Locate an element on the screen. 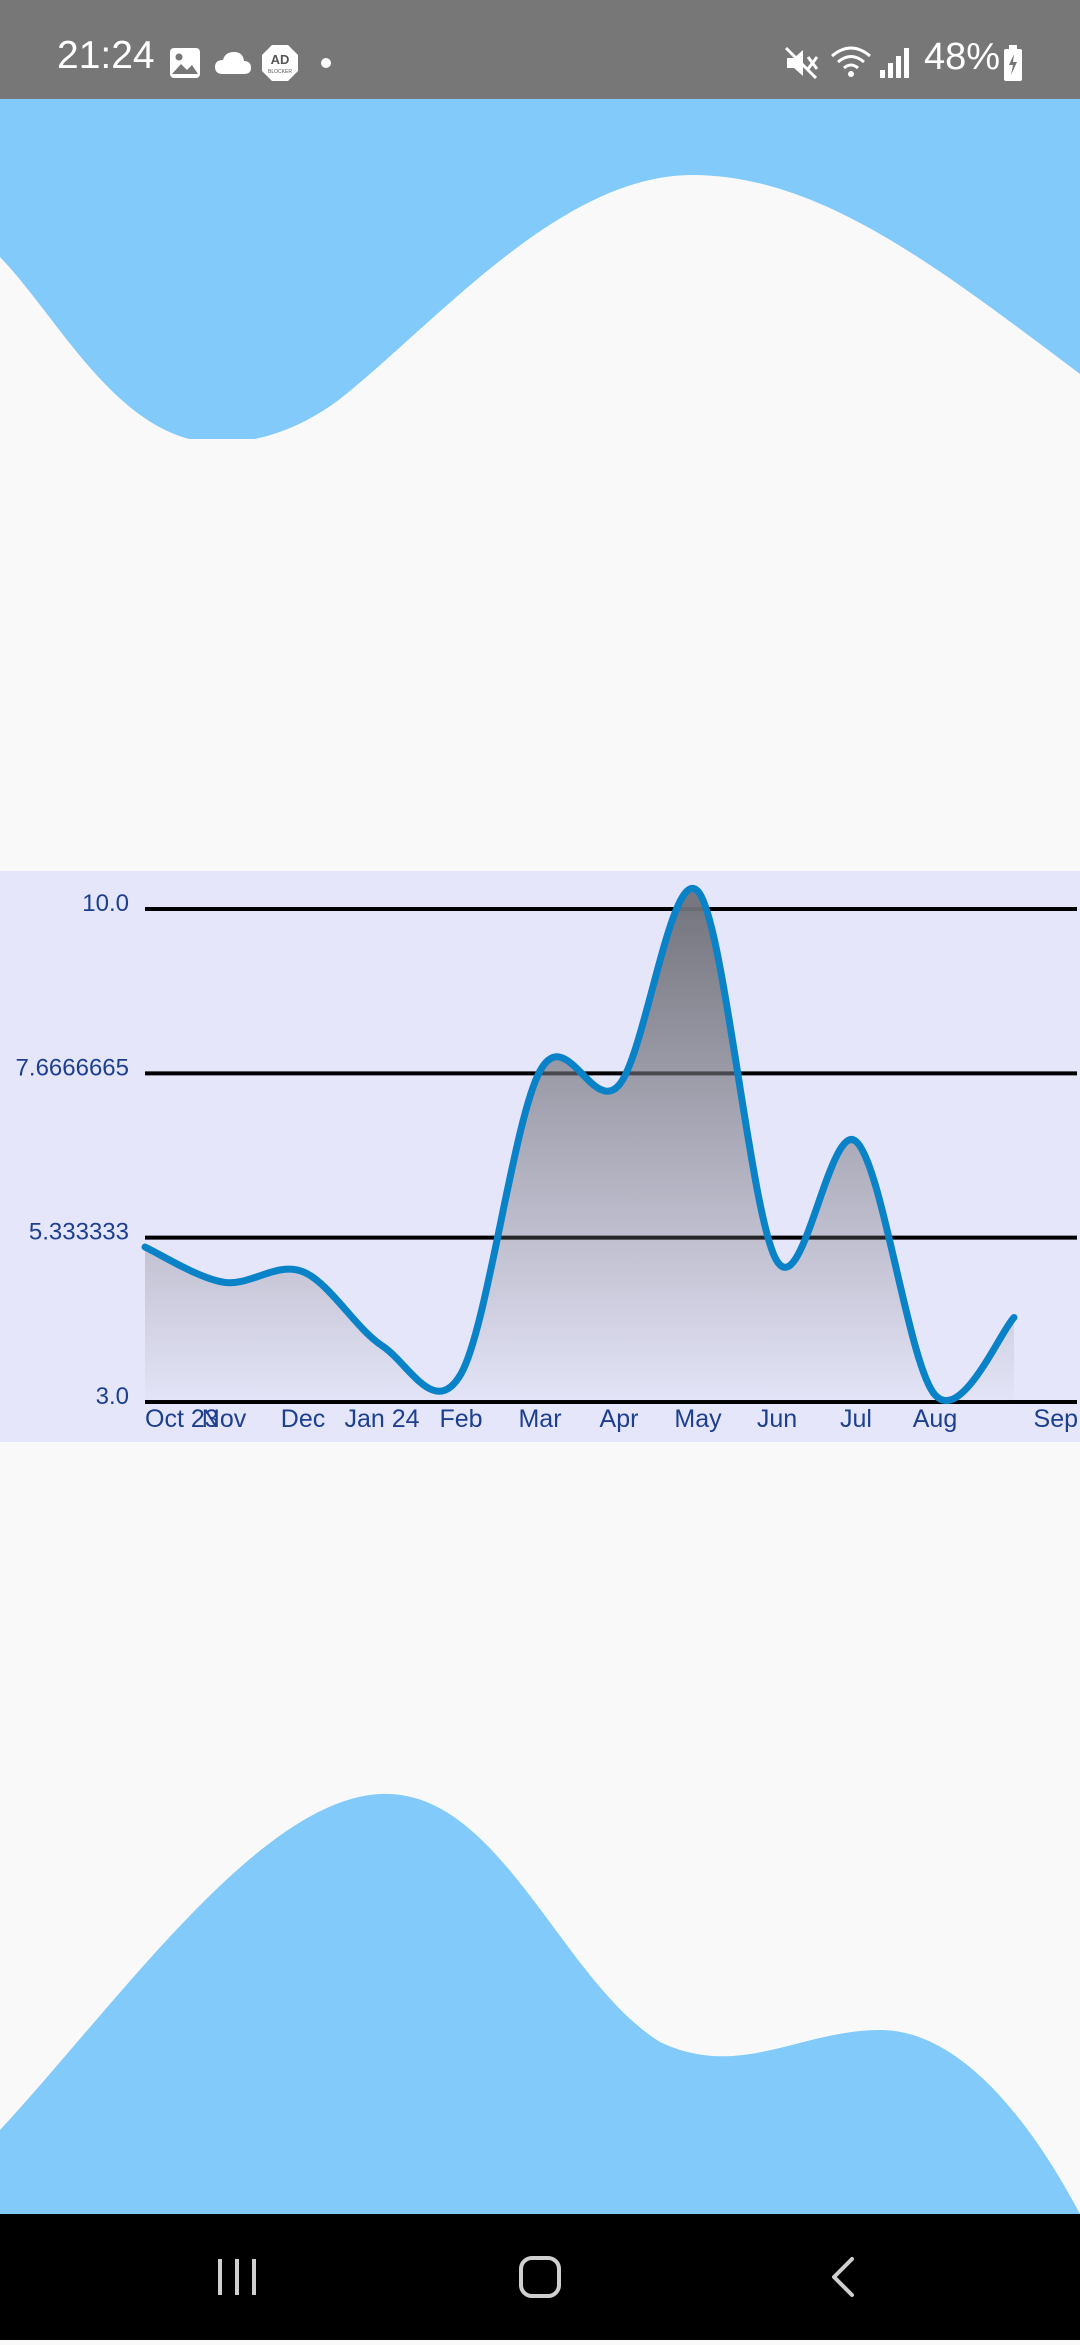 This screenshot has height=2345, width=1080. mute-icon is located at coordinates (801, 63).